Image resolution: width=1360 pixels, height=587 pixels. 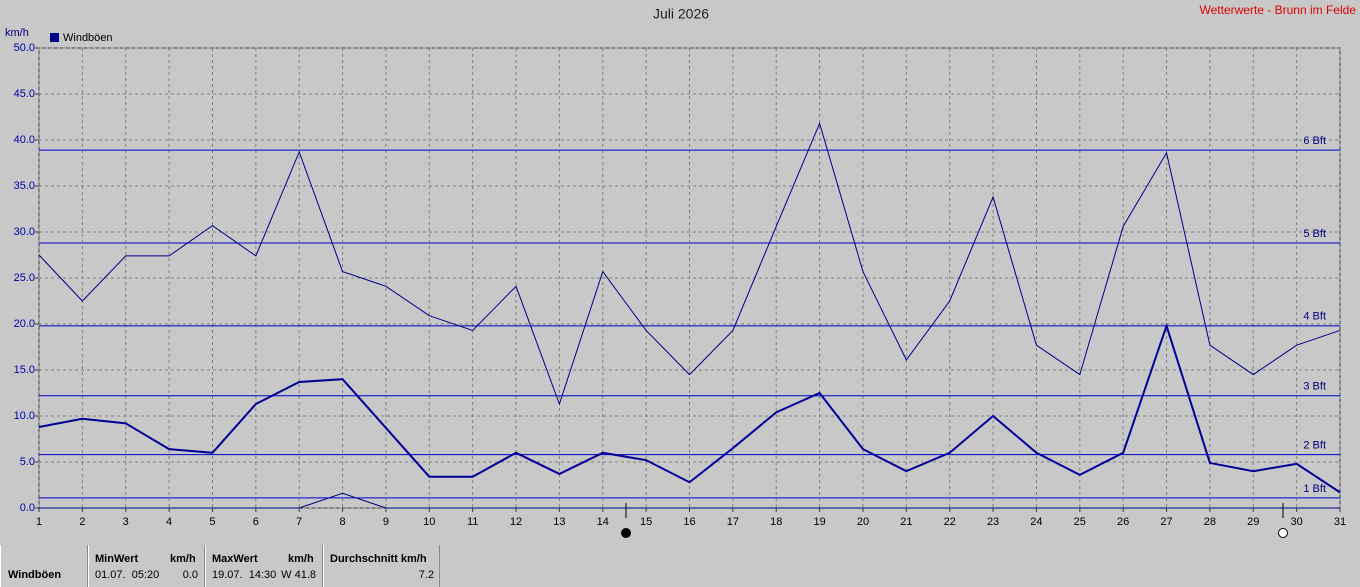 What do you see at coordinates (906, 522) in the screenshot?
I see `x-tick-label: 21` at bounding box center [906, 522].